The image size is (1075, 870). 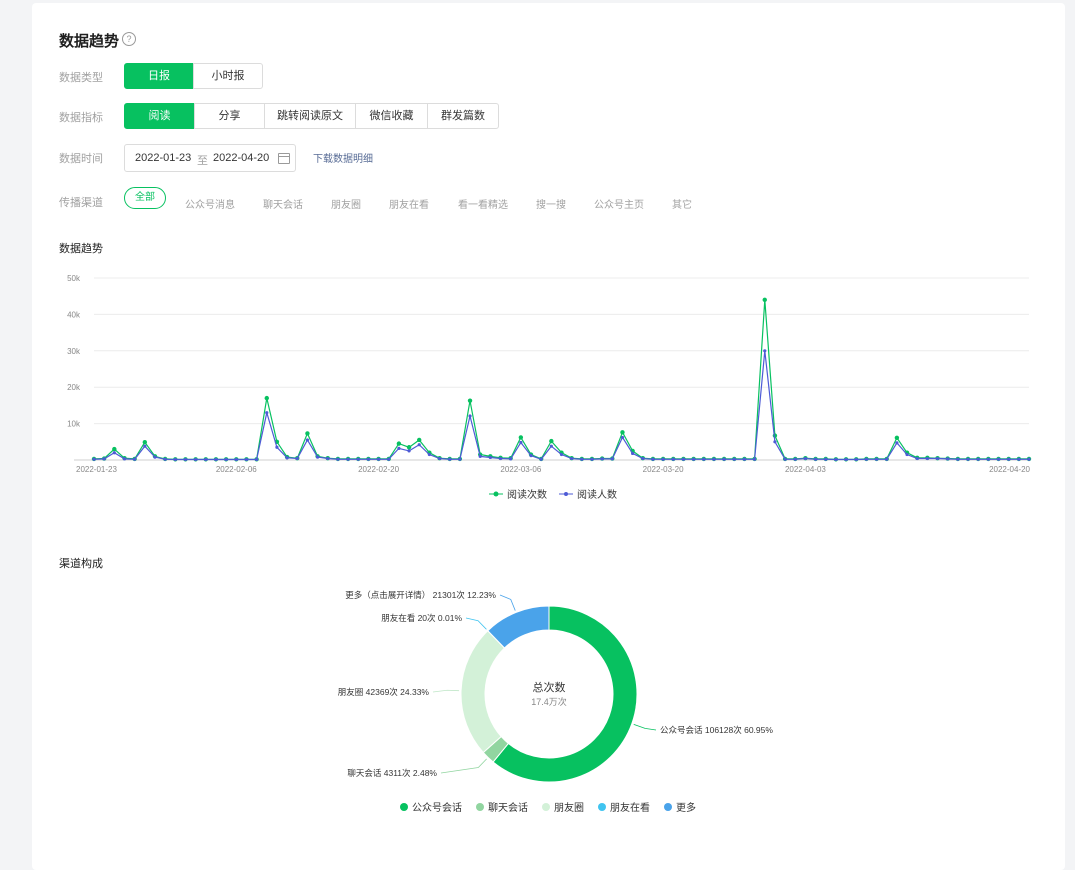 I want to click on channel-search: 搜一搜, so click(x=551, y=205).